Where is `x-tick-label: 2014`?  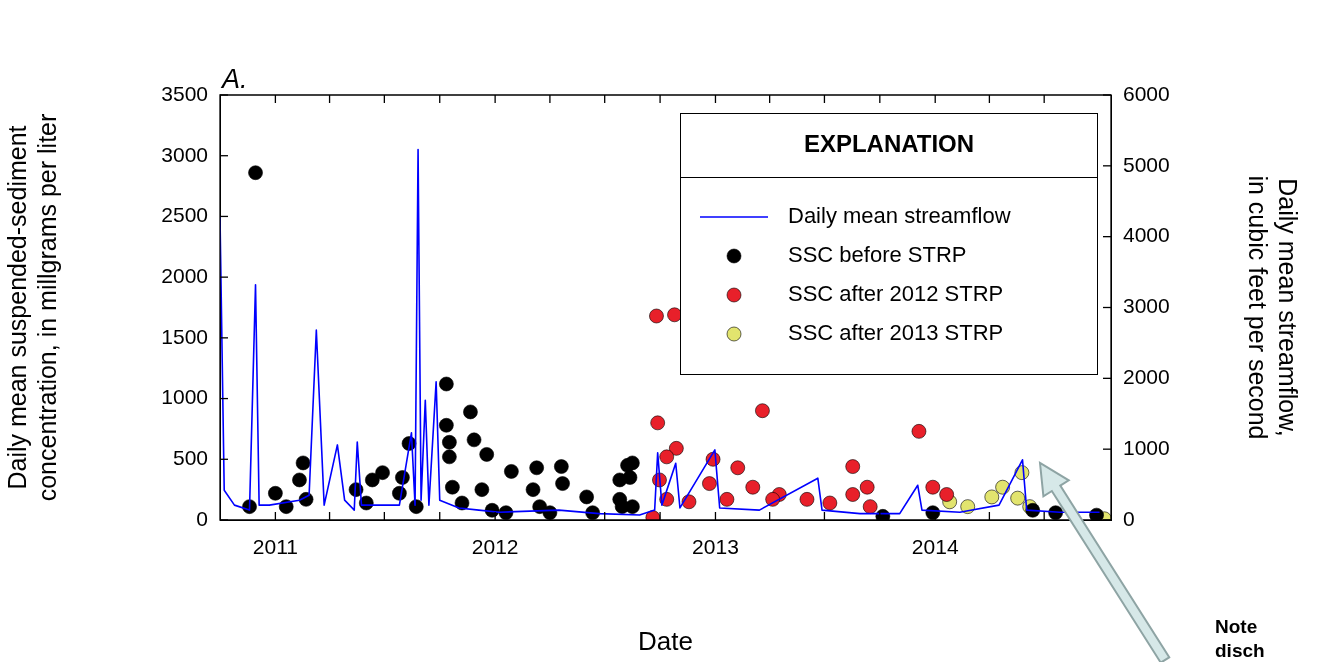 x-tick-label: 2014 is located at coordinates (935, 547).